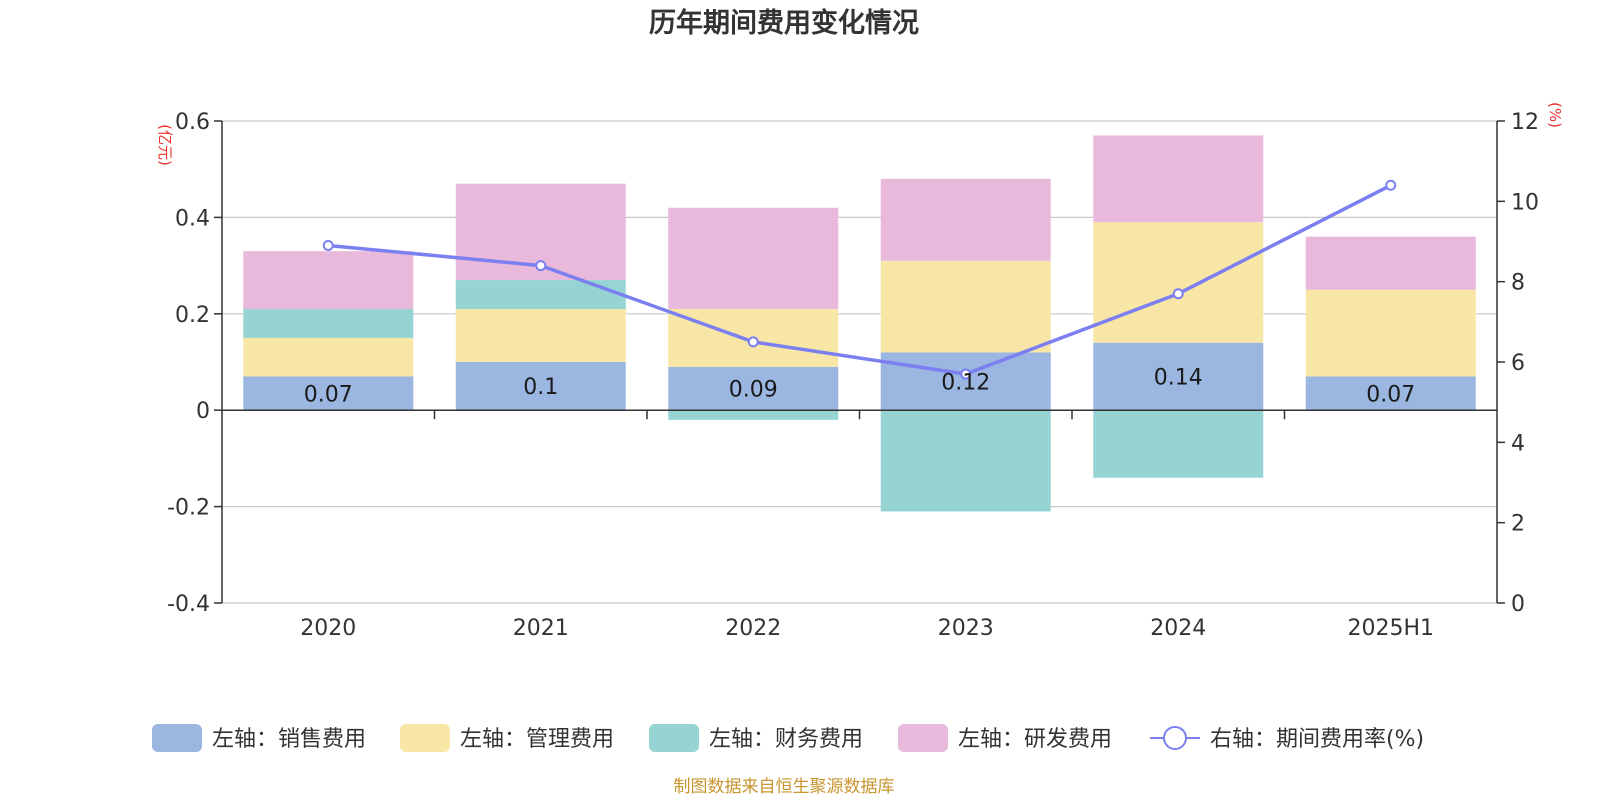 Image resolution: width=1600 pixels, height=800 pixels. Describe the element at coordinates (859, 386) in the screenshot. I see `data-labels: 0.07 0.1 0.09 0.12 0.14 0.07` at that location.